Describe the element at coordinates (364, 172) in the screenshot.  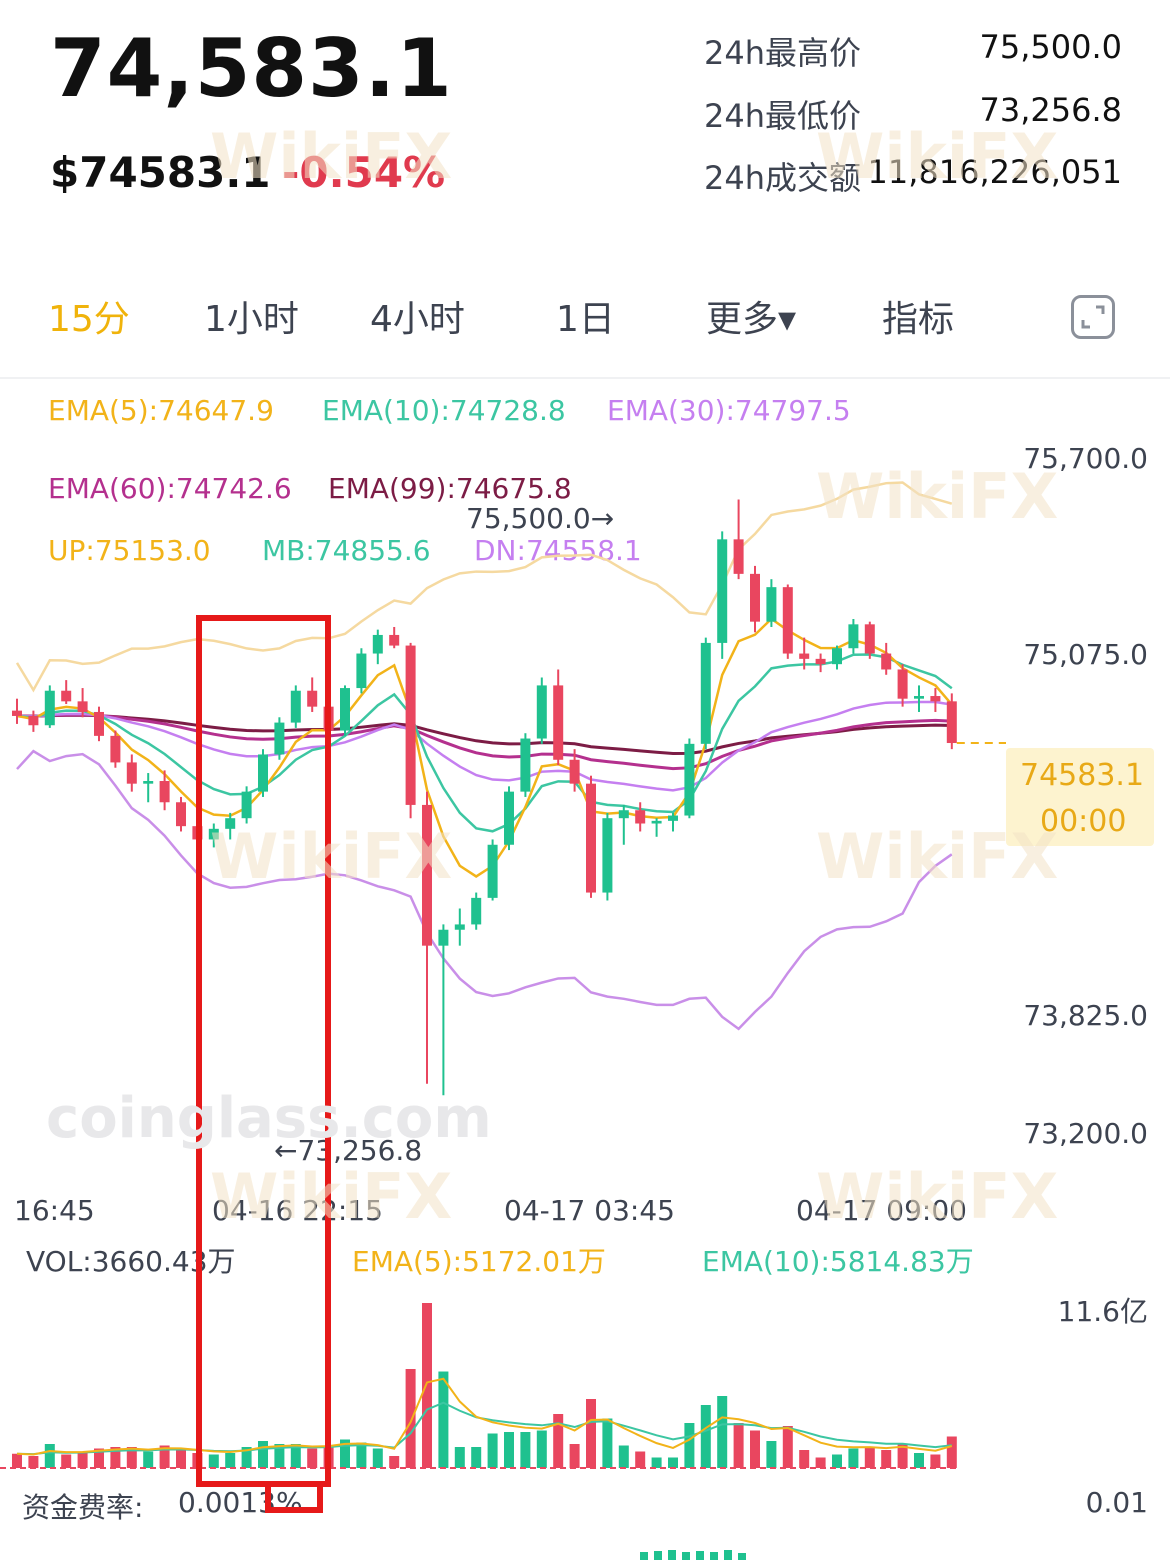
I see `price-change: -0.54%` at that location.